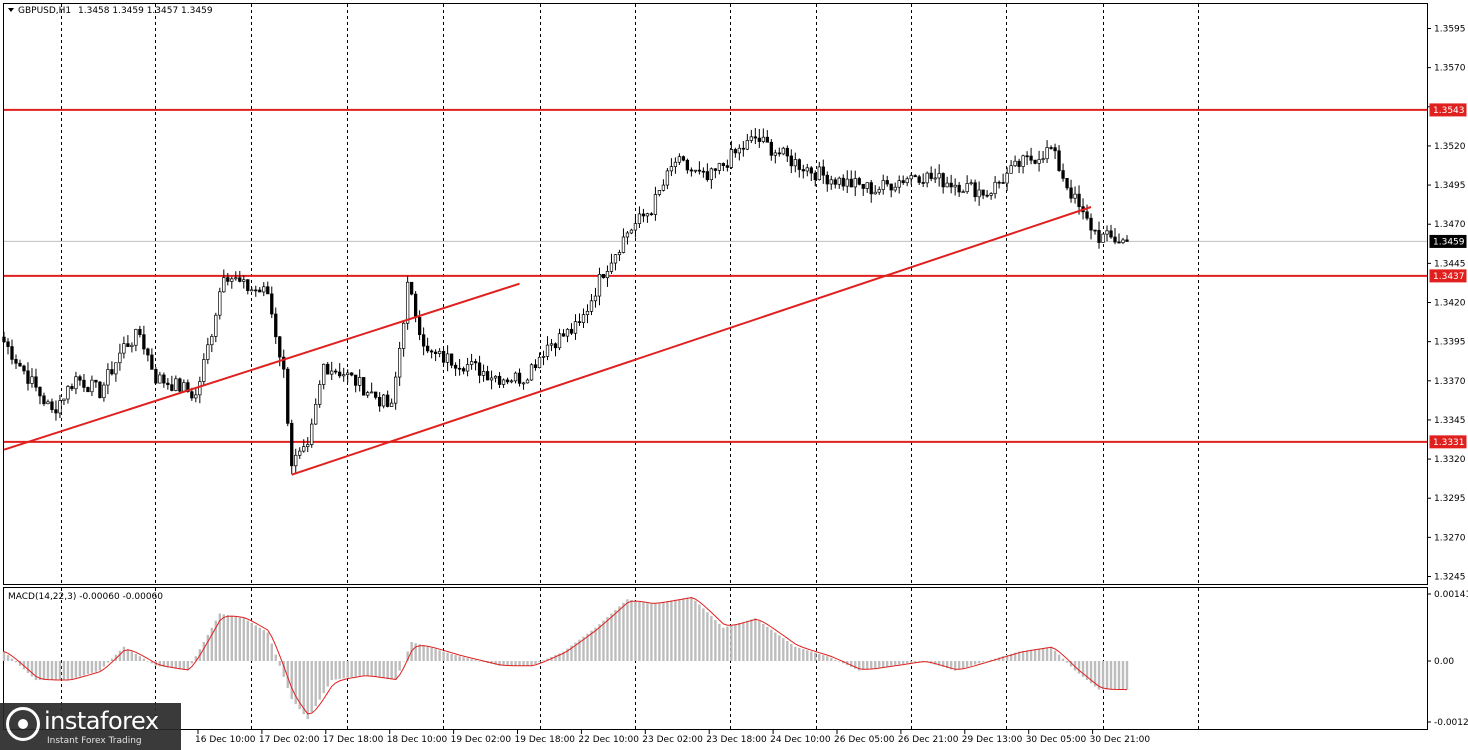  Describe the element at coordinates (800, 740) in the screenshot. I see `time-tick-label: 24 Dec 10:00` at that location.